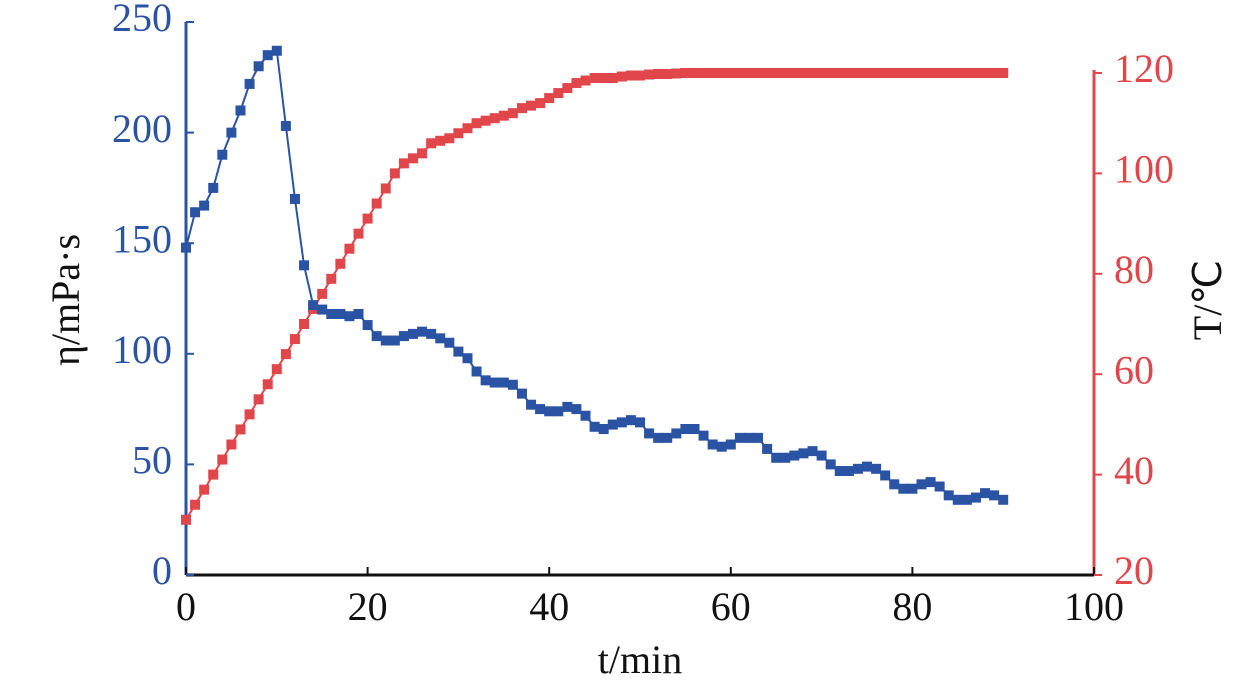 This screenshot has height=696, width=1259. What do you see at coordinates (152, 460) in the screenshot?
I see `y-tick-label: 50` at bounding box center [152, 460].